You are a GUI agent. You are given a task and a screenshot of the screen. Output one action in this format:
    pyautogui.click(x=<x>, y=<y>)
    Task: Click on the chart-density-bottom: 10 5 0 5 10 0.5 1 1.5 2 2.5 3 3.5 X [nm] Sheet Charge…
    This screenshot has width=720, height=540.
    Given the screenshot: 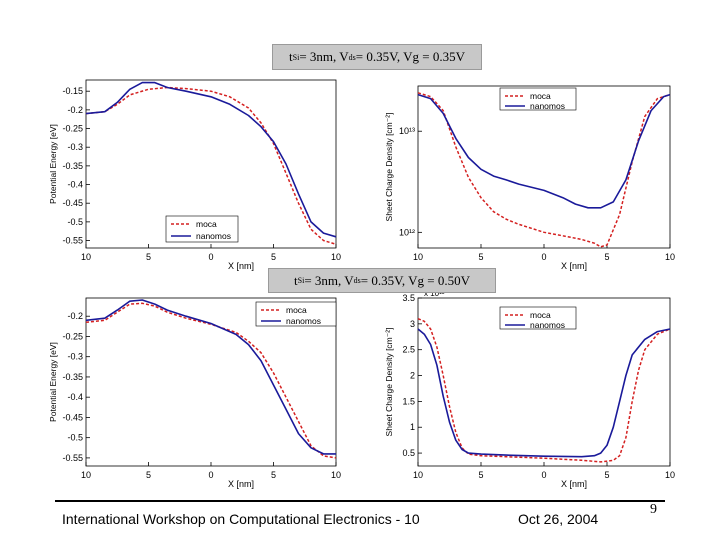 What is the action you would take?
    pyautogui.click(x=529, y=389)
    